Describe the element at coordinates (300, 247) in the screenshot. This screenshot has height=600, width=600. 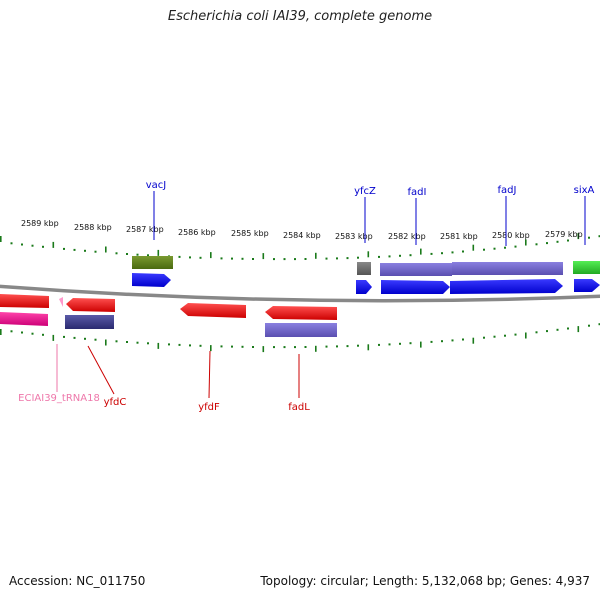
I see `outer-tick-ring` at that location.